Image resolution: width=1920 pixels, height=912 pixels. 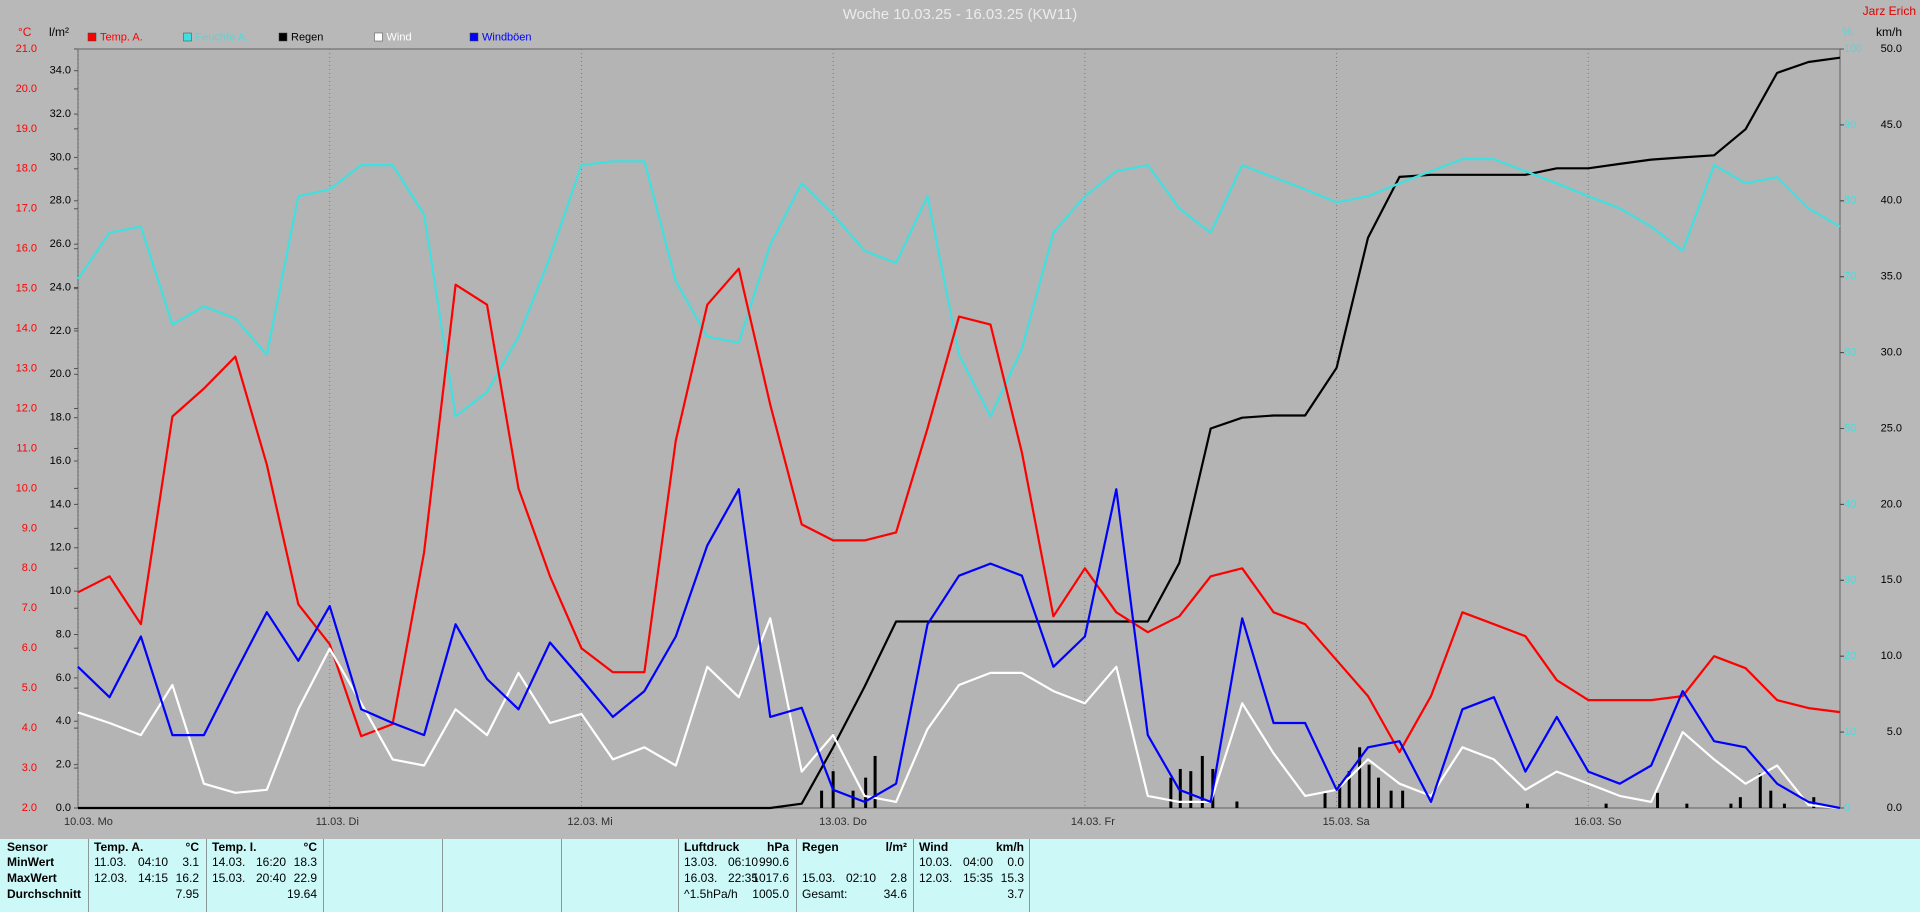 I want to click on group-unit: °C, so click(x=310, y=847).